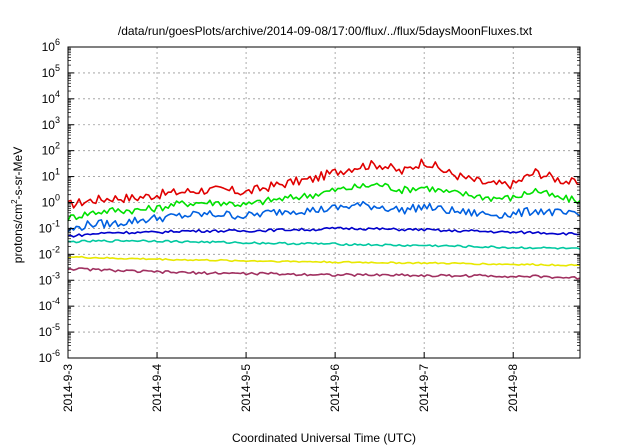  Describe the element at coordinates (51, 45) in the screenshot. I see `y-tick-label: 10⁶` at that location.